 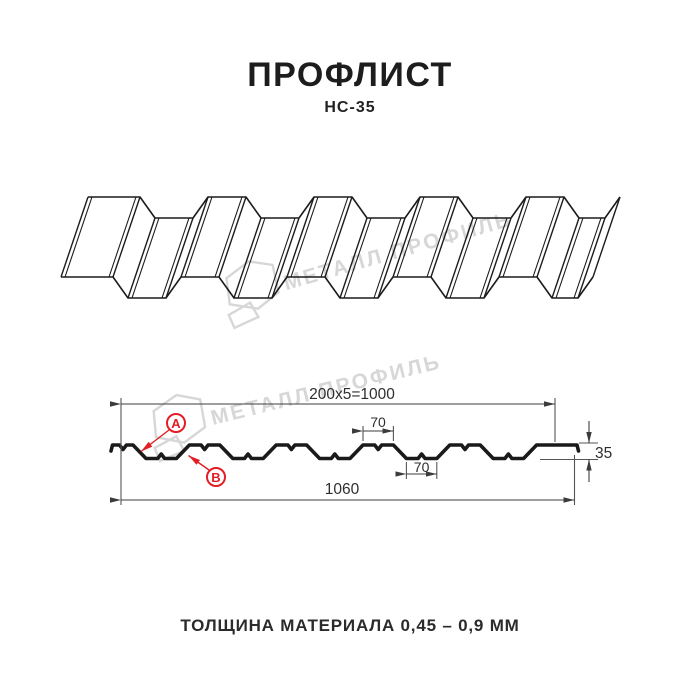 What do you see at coordinates (342, 489) in the screenshot?
I see `dim-label-overall: 1060` at bounding box center [342, 489].